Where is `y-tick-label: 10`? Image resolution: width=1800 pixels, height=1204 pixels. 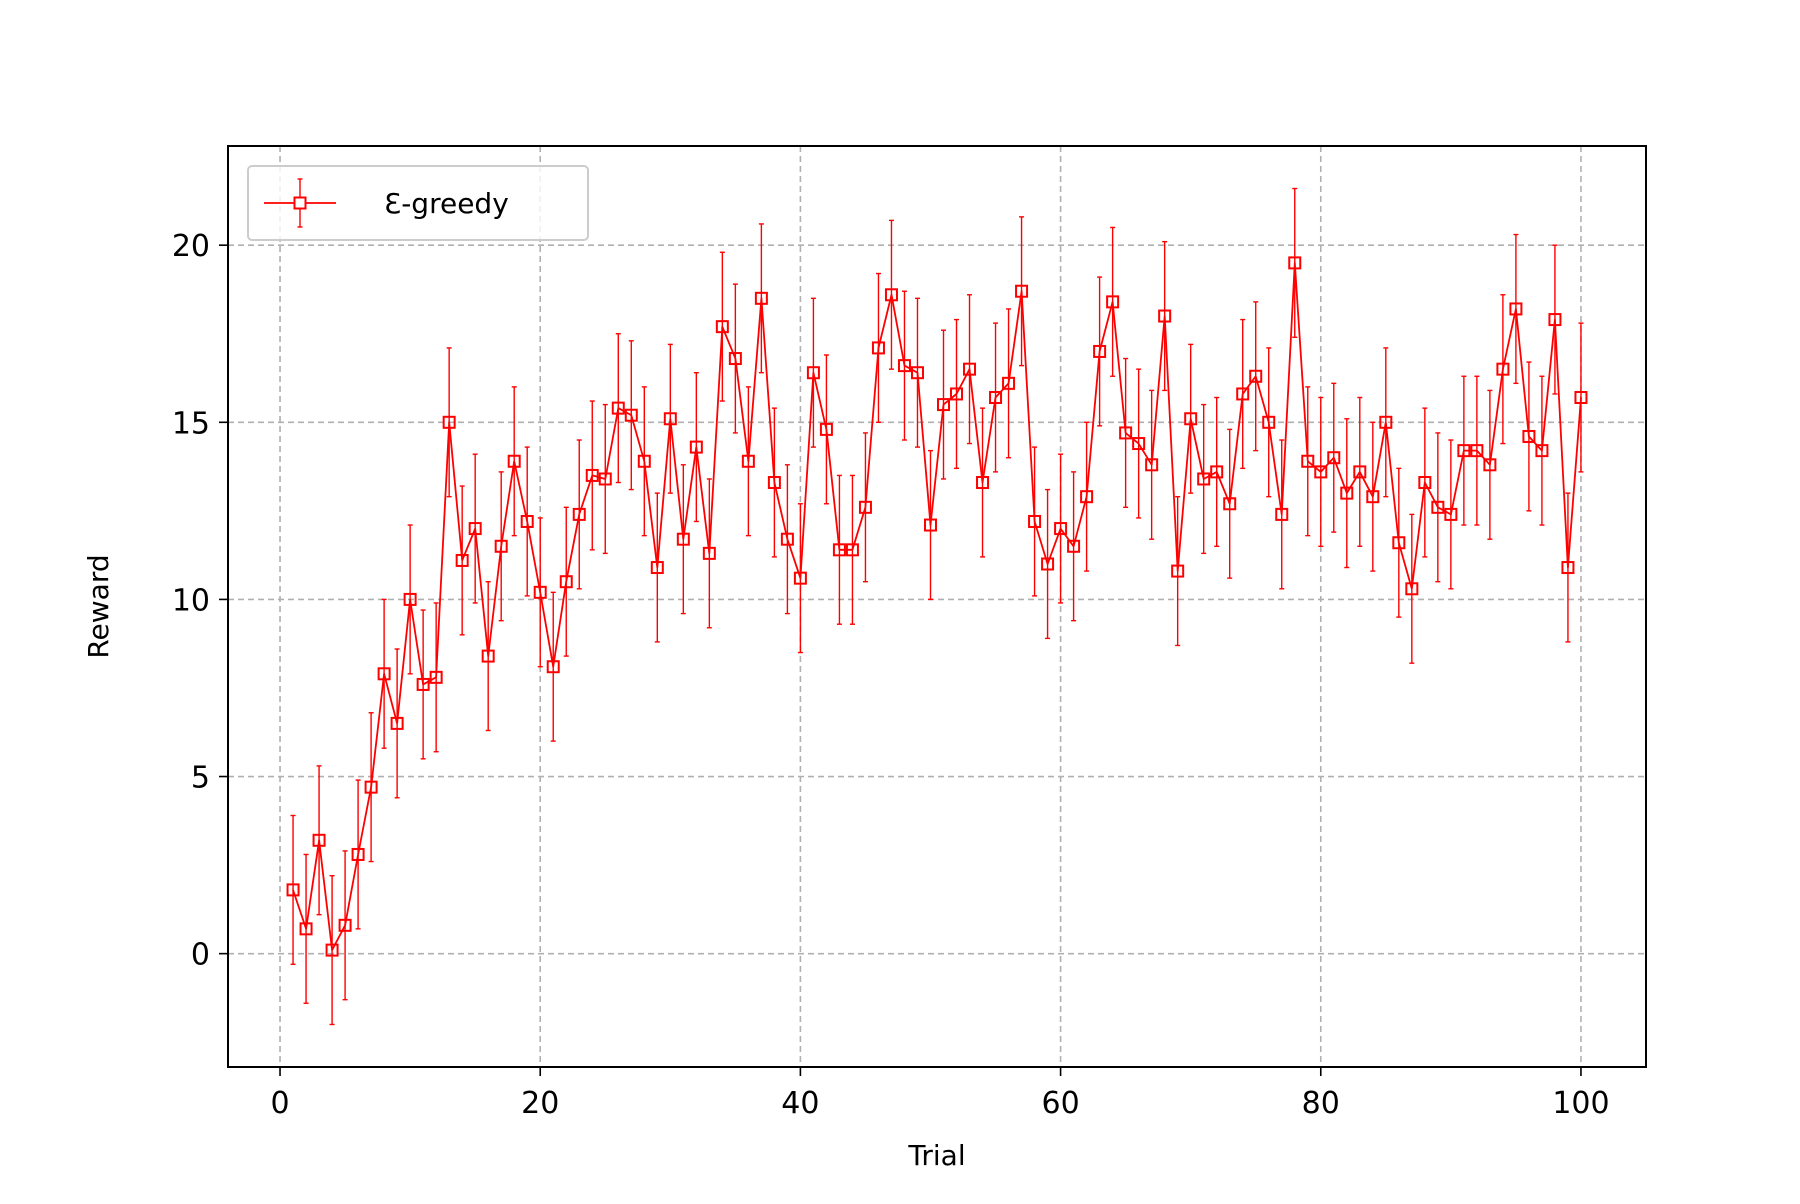
y-tick-label: 10 is located at coordinates (191, 600).